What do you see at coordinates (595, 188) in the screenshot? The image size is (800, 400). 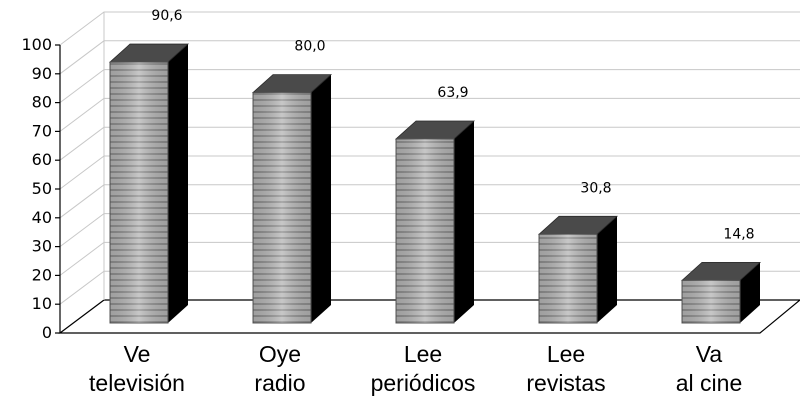 I see `data-label: 30,8` at bounding box center [595, 188].